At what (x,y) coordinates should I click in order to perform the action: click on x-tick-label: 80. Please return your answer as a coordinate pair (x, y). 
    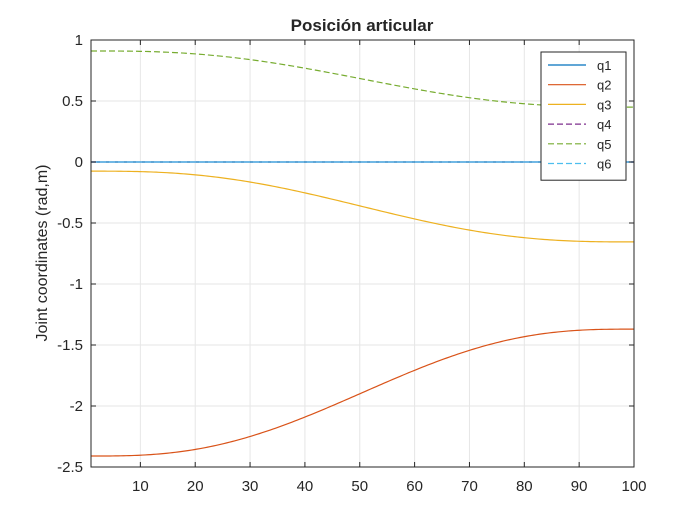
    Looking at the image, I should click on (524, 486).